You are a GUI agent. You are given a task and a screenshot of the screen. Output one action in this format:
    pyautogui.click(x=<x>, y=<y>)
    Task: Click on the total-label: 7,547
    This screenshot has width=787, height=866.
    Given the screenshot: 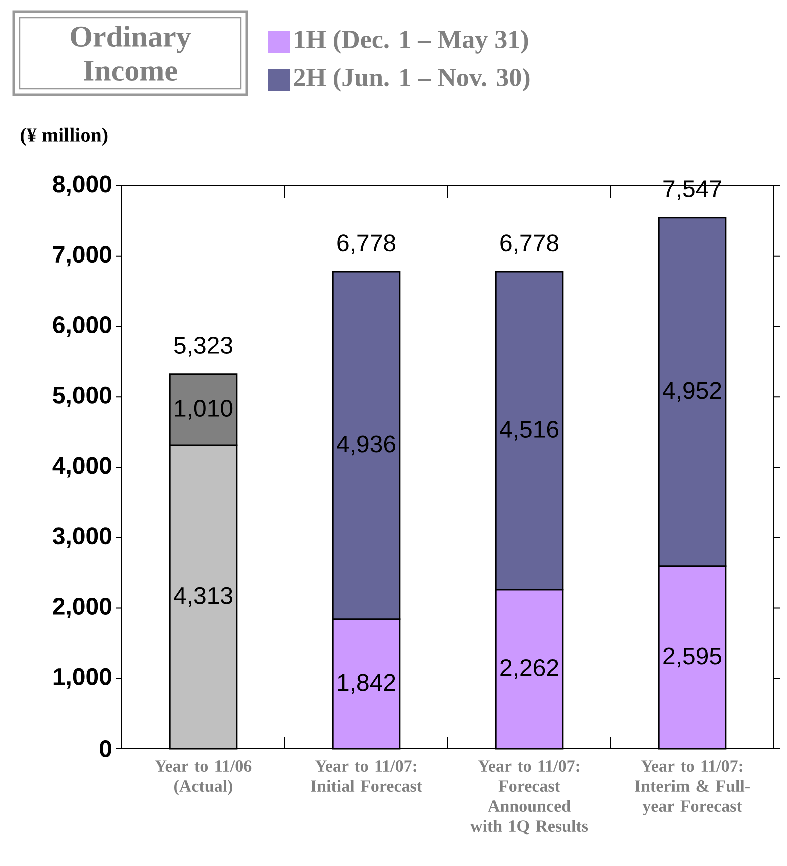 What is the action you would take?
    pyautogui.click(x=693, y=190)
    